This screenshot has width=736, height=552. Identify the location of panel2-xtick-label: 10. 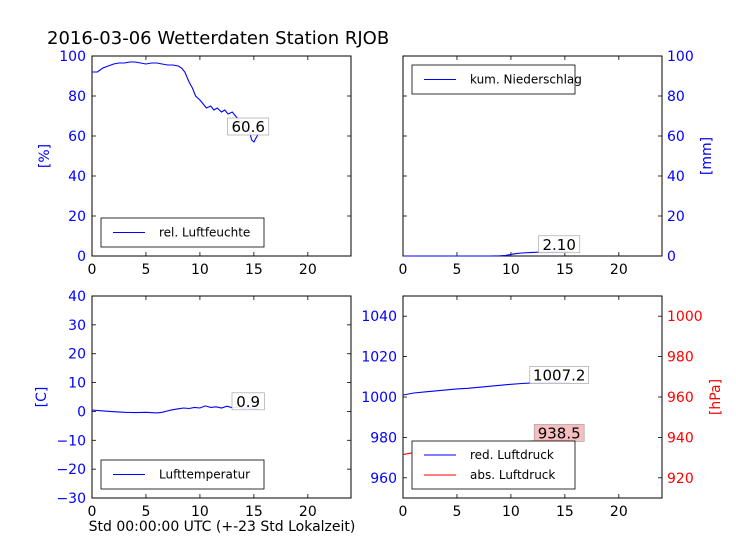
(200, 512).